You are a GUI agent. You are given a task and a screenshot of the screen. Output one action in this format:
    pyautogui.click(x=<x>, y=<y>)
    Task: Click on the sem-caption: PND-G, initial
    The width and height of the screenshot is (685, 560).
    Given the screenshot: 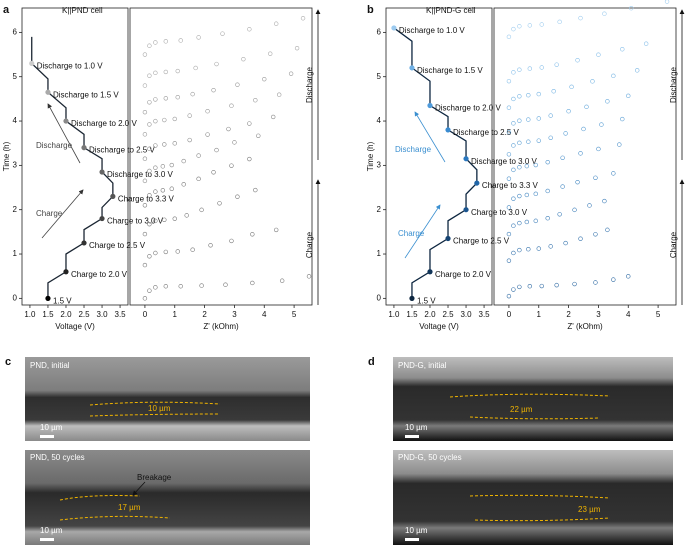 What is the action you would take?
    pyautogui.click(x=422, y=365)
    